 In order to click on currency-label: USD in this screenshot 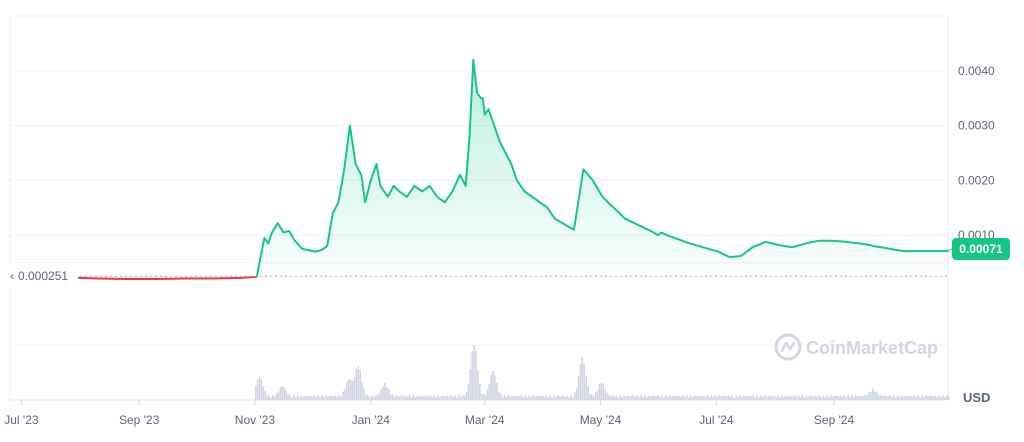, I will do `click(976, 397)`.